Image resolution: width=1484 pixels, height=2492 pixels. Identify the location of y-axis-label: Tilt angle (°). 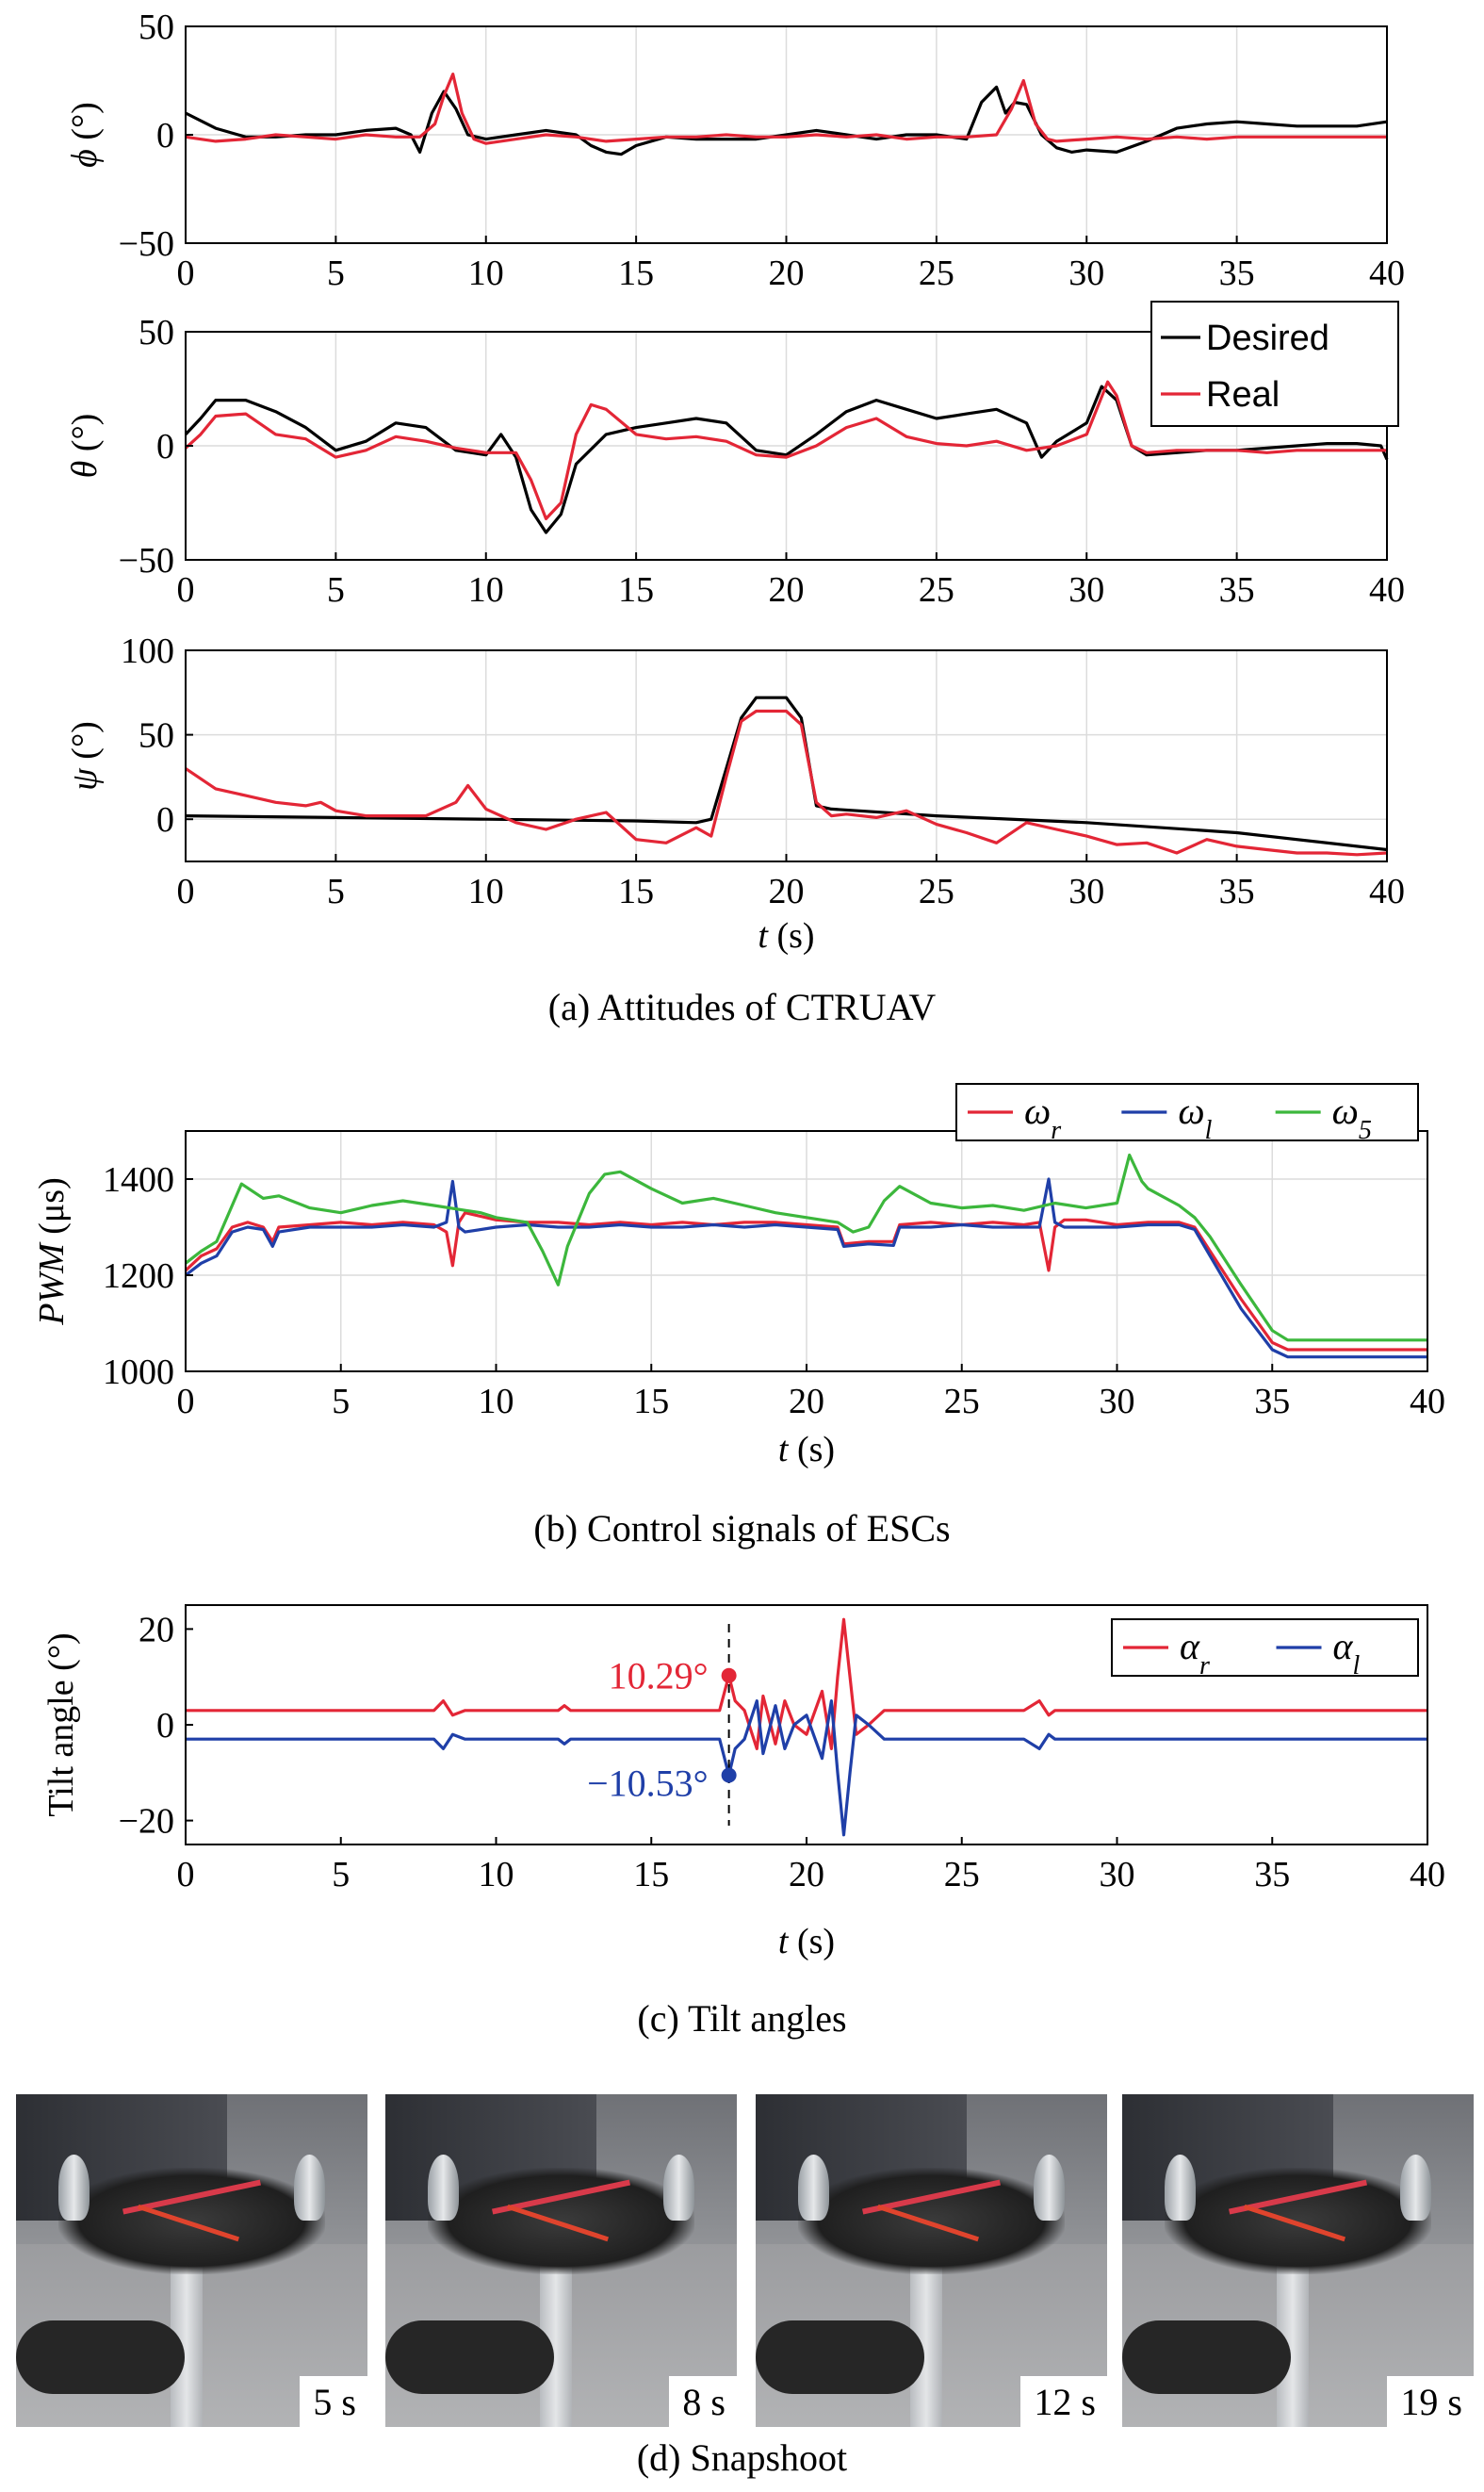
(61, 1724).